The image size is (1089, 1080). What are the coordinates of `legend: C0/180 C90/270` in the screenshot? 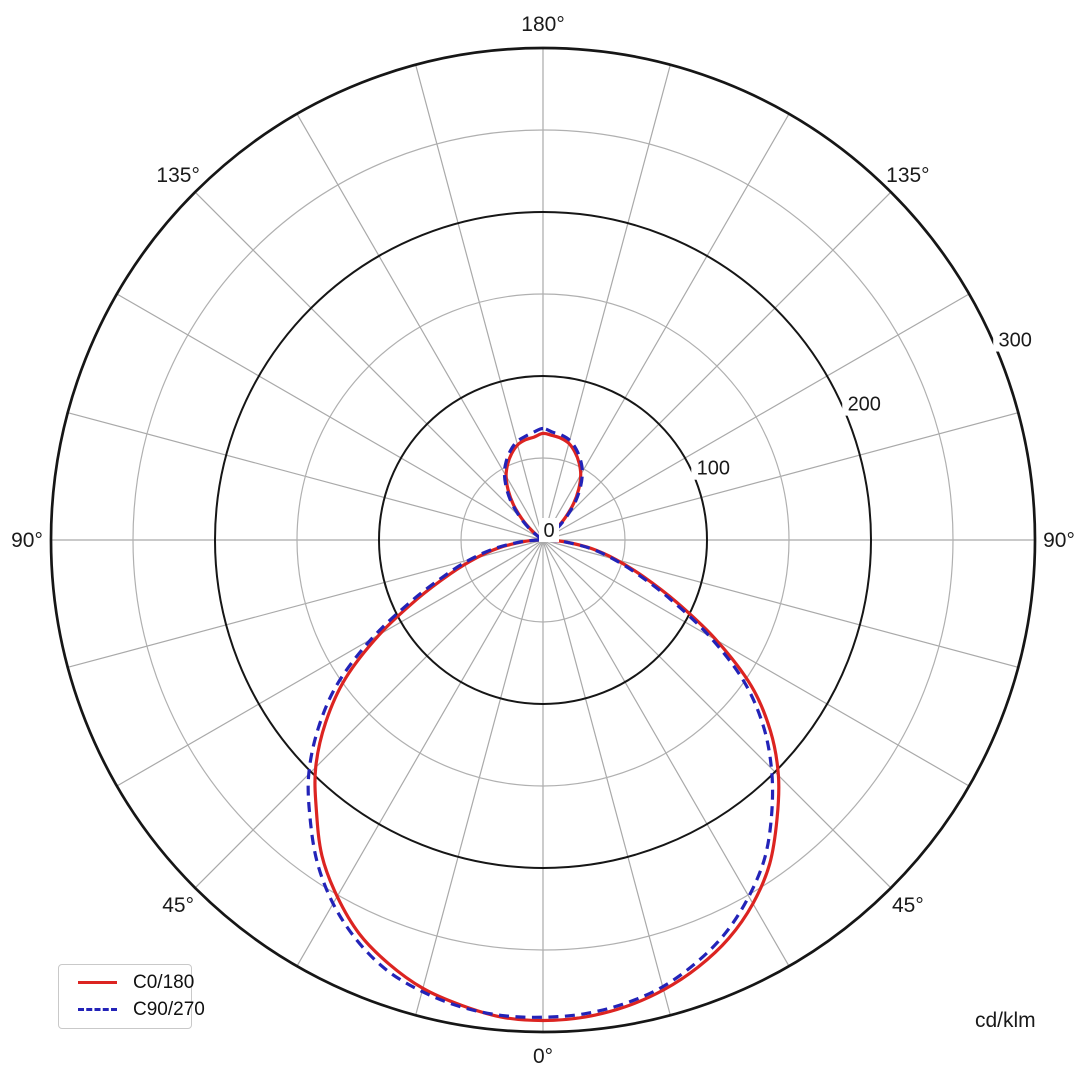 It's located at (131, 996).